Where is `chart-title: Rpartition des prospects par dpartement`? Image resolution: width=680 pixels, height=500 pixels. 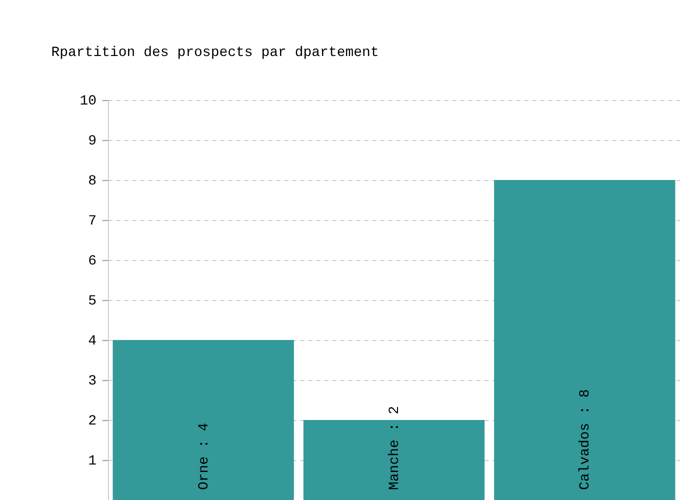 chart-title: Rpartition des prospects par dpartement is located at coordinates (215, 53).